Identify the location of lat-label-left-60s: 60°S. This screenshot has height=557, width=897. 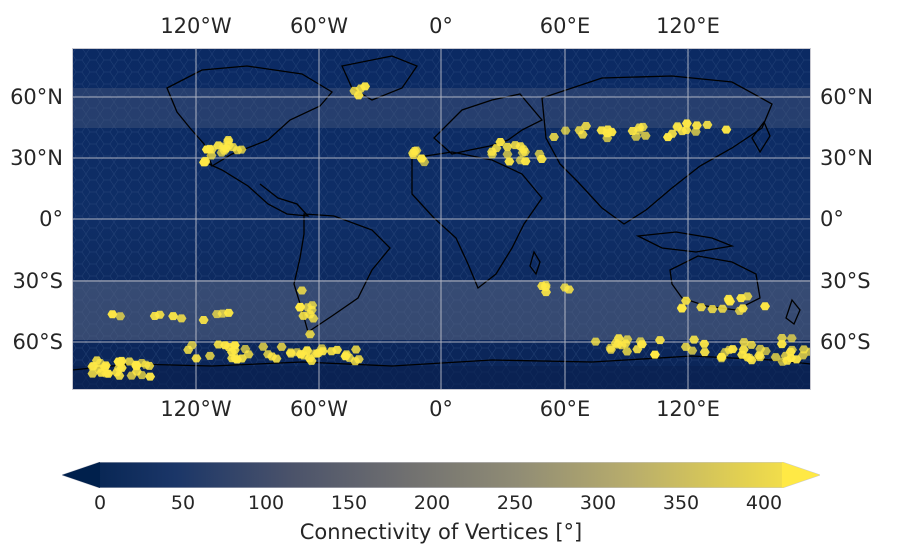
(37, 342).